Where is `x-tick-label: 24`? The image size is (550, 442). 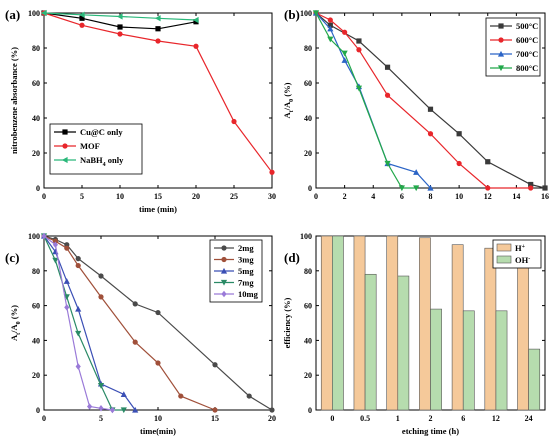 x-tick-label: 24 is located at coordinates (529, 418).